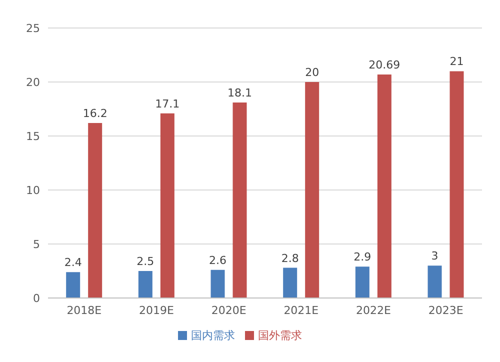  Describe the element at coordinates (280, 335) in the screenshot. I see `legend-label: 国外需求` at that location.